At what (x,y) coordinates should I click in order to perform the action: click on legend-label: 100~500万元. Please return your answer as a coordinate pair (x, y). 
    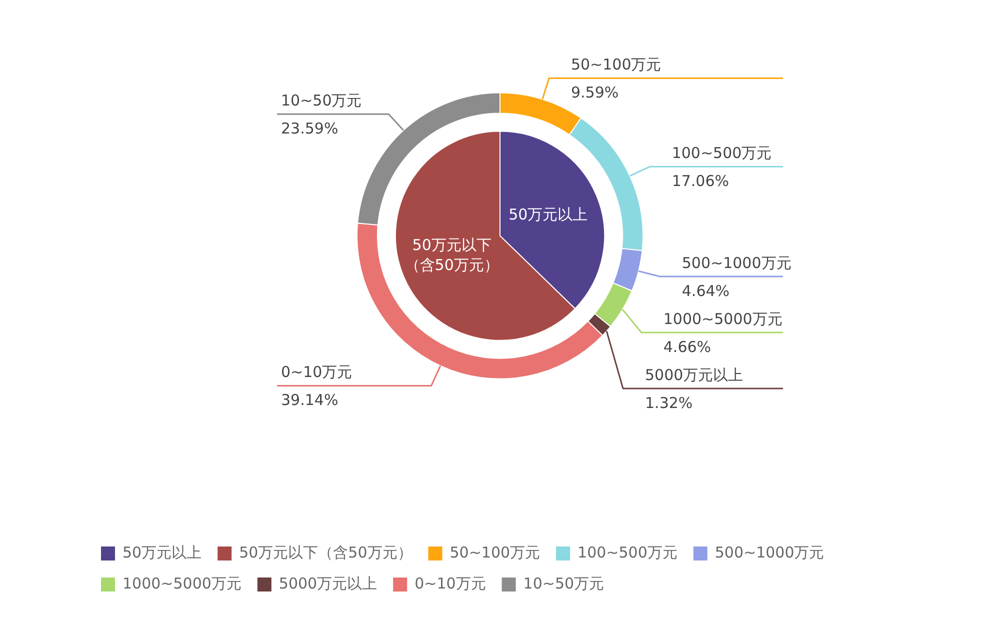
    Looking at the image, I should click on (628, 552).